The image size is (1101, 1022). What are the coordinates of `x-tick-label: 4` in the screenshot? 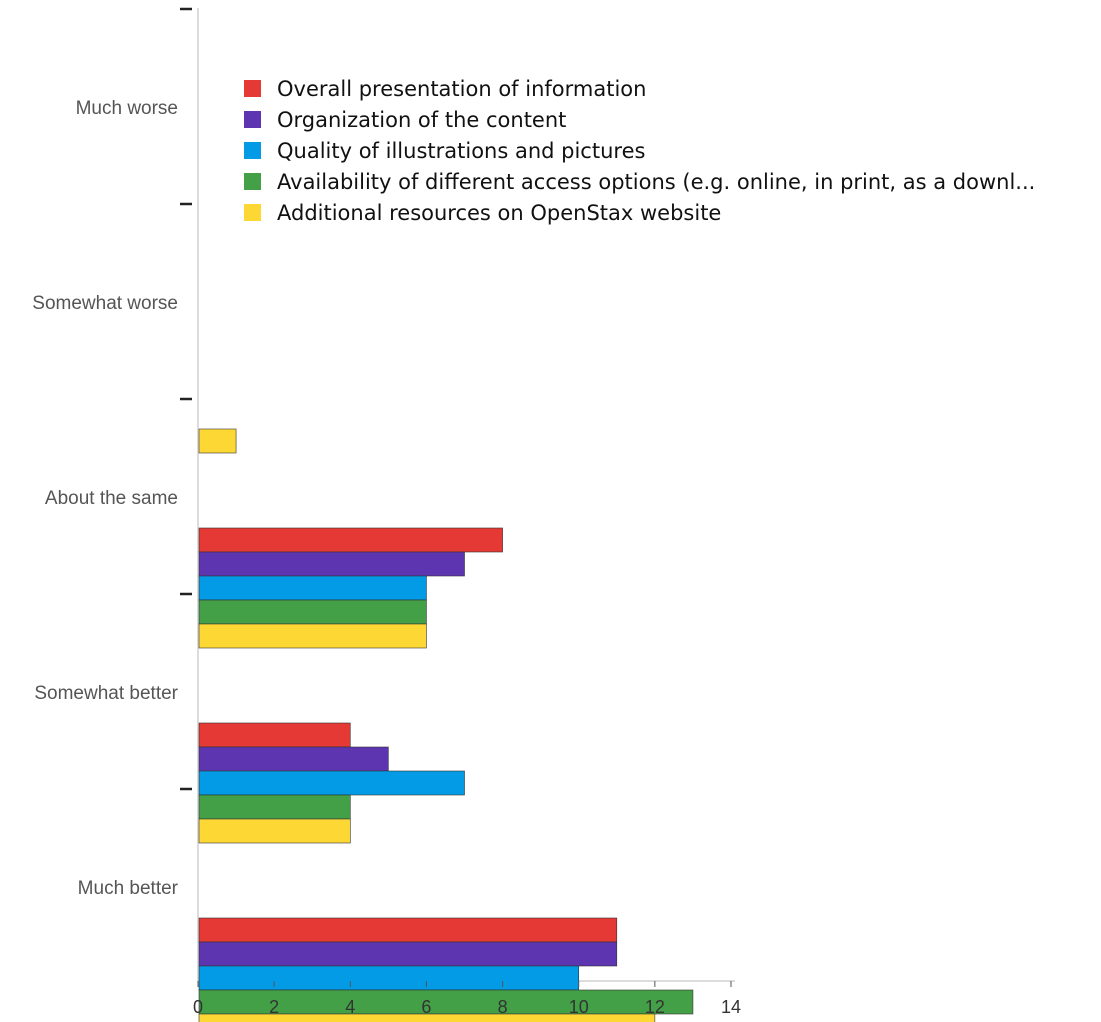 It's located at (350, 1007).